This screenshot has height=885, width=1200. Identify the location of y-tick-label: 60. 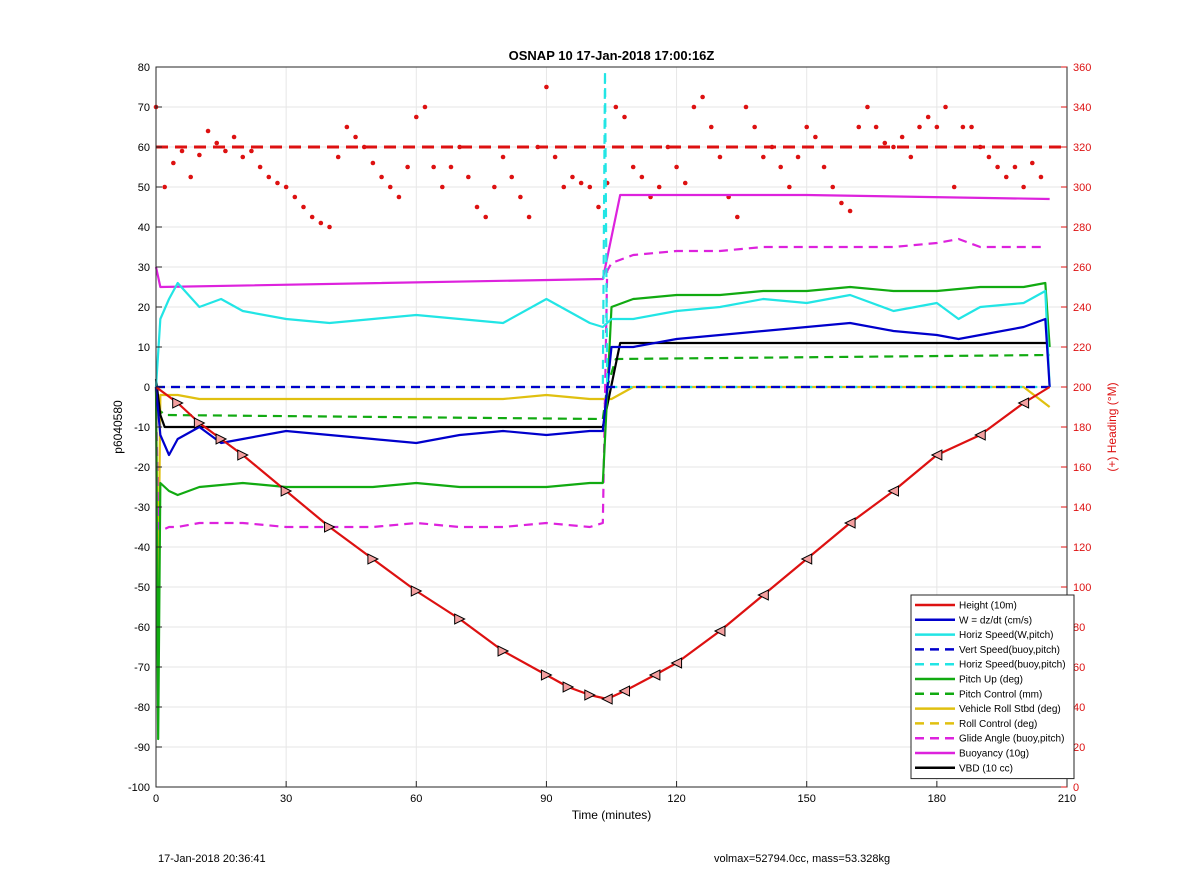
(144, 148).